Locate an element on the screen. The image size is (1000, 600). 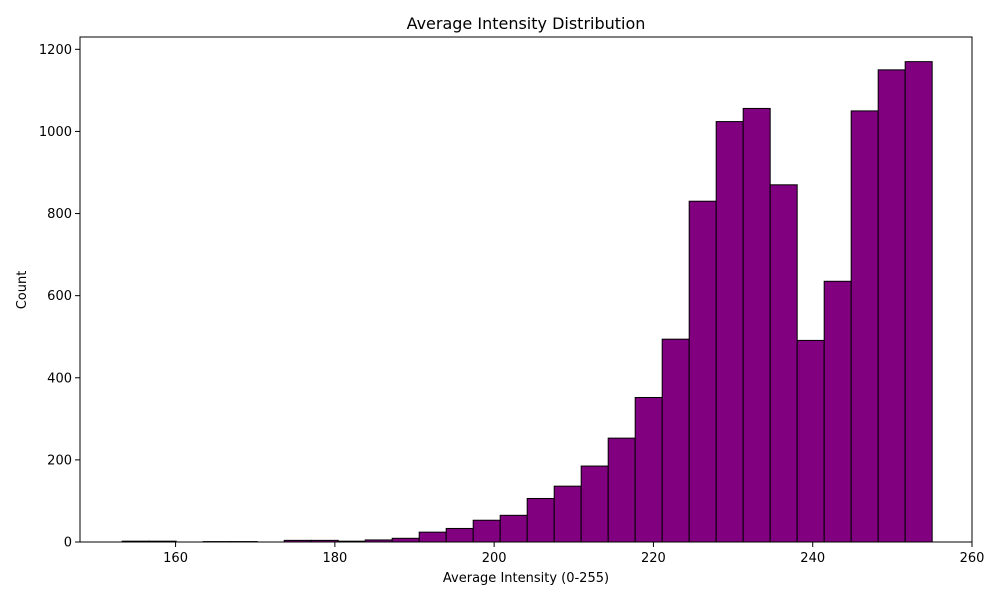
y-tick-label: 800 is located at coordinates (59, 214).